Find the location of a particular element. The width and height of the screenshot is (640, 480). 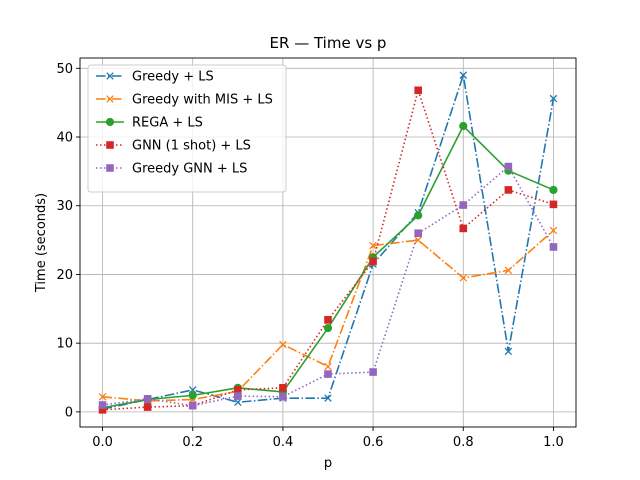

y-tick-label: 20 is located at coordinates (64, 275).